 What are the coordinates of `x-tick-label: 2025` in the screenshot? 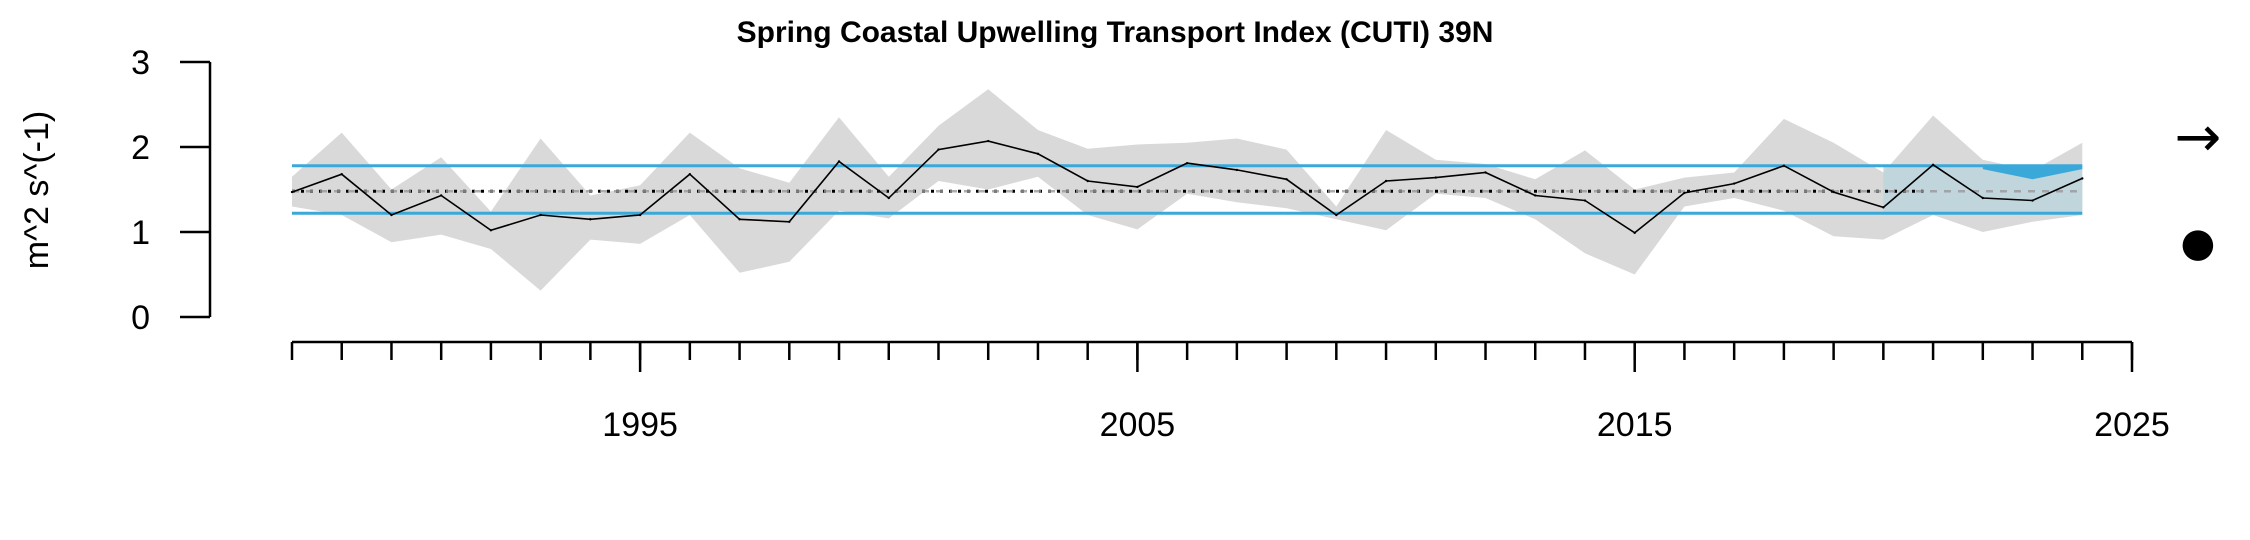 It's located at (2132, 425).